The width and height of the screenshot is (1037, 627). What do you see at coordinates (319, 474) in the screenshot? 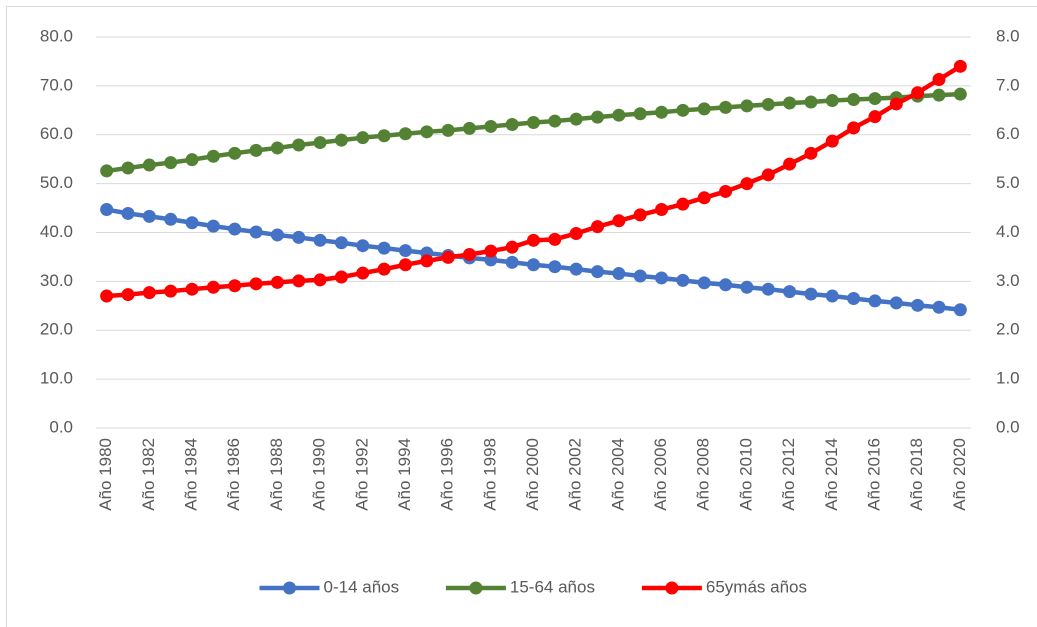
I see `x-tick-label: Año 1990` at bounding box center [319, 474].